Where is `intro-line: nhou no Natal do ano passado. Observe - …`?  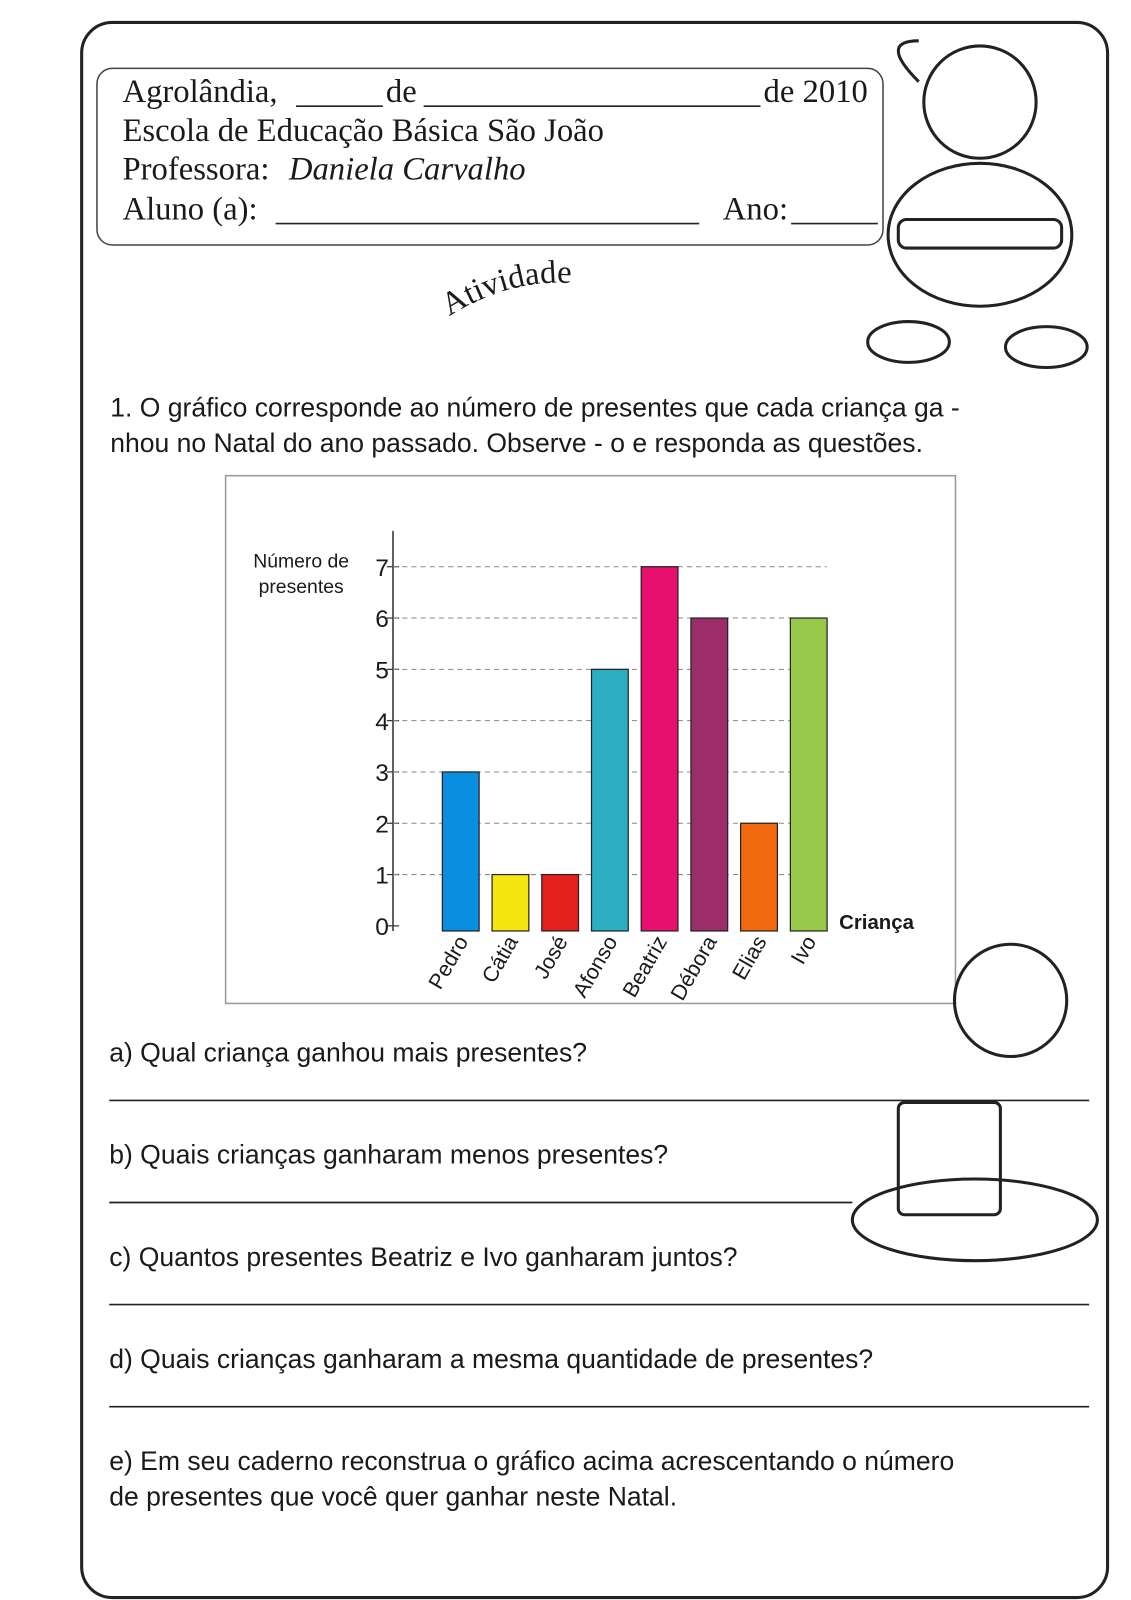 intro-line: nhou no Natal do ano passado. Observe - … is located at coordinates (516, 443).